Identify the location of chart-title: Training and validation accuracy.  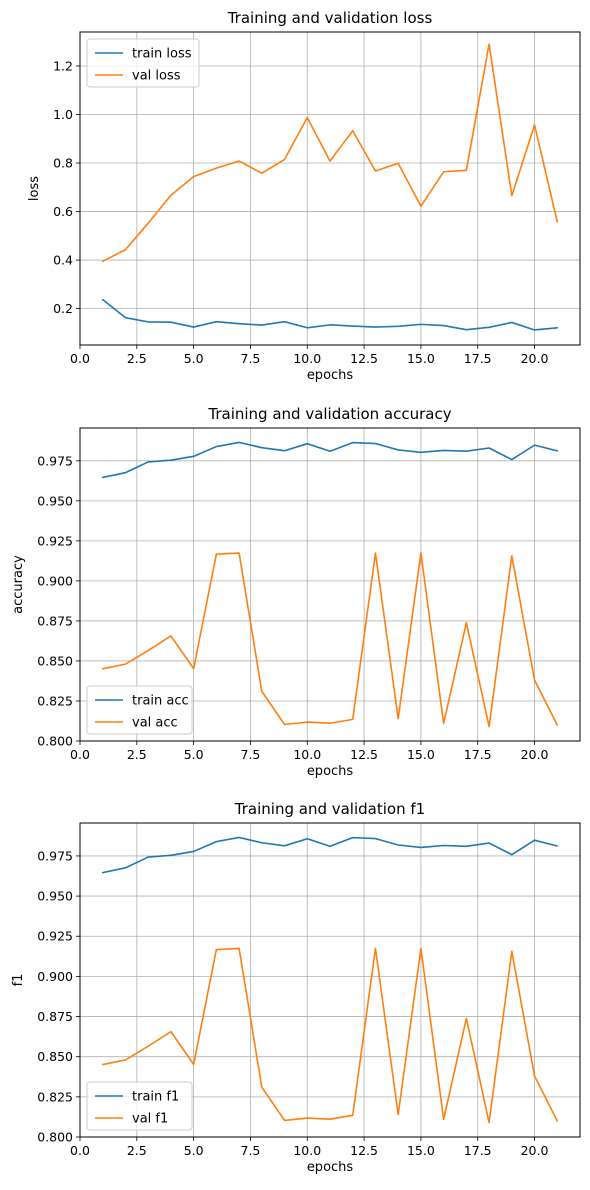
(329, 414).